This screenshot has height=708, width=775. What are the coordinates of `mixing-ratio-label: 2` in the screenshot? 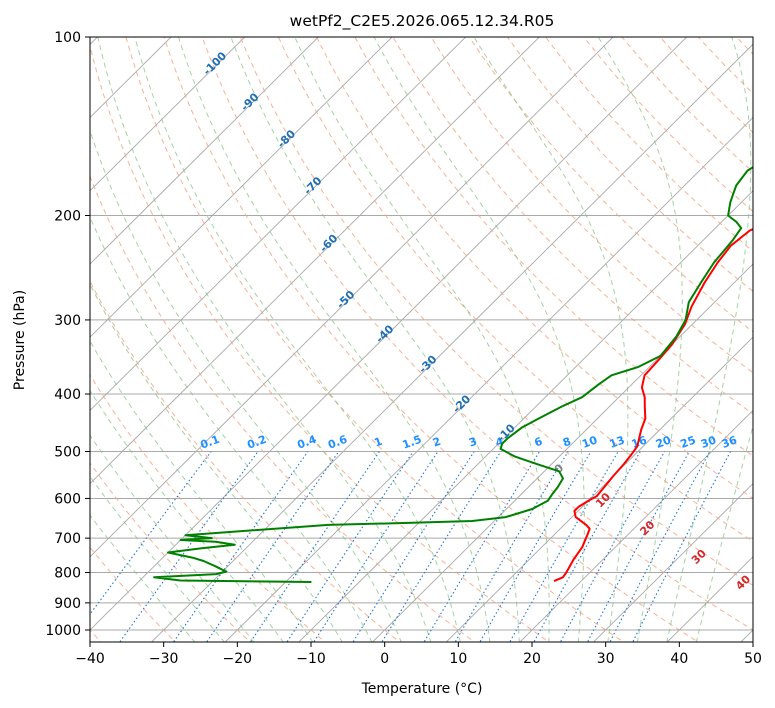 It's located at (437, 442).